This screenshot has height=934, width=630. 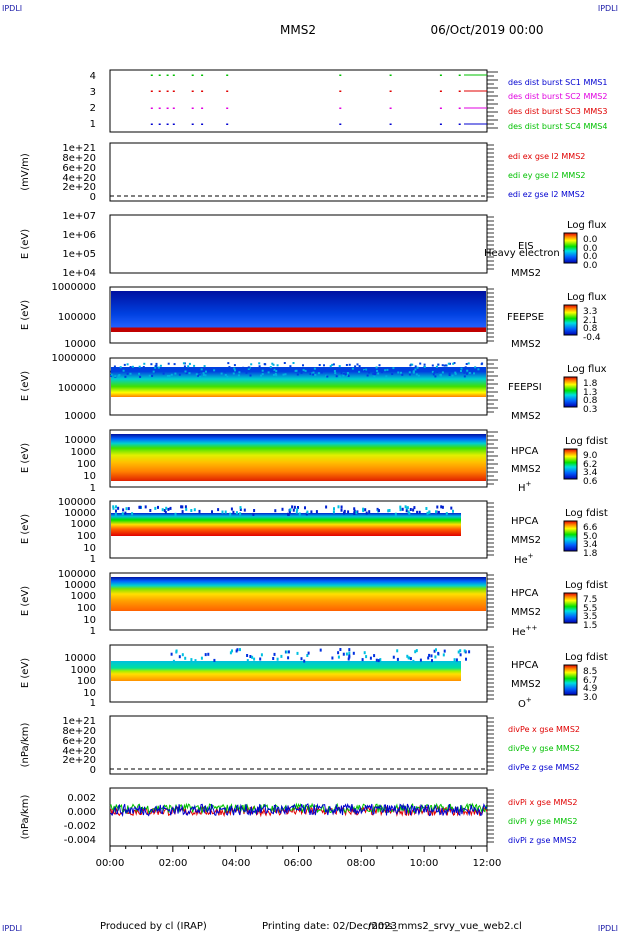 I want to click on colorbar-tick: 6.7, so click(x=590, y=681).